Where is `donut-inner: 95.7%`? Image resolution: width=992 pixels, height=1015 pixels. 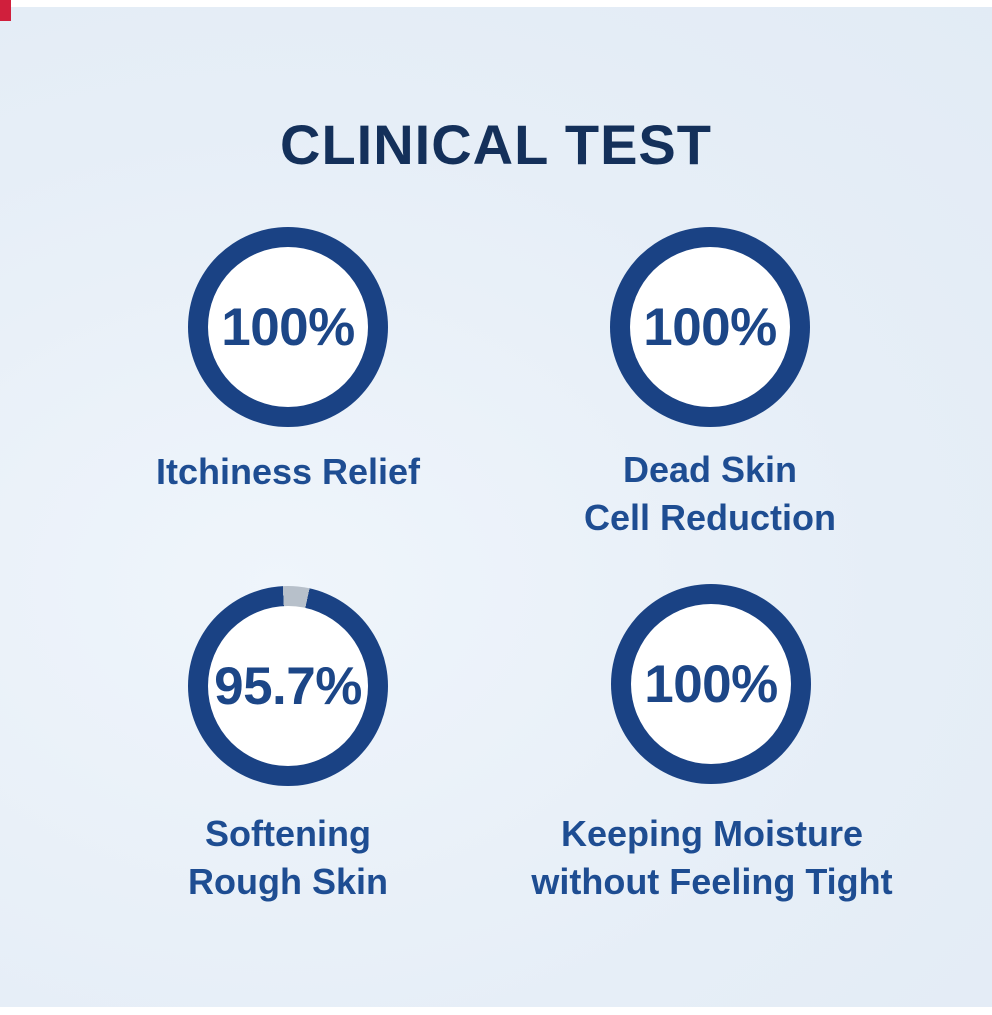
donut-inner: 95.7% is located at coordinates (288, 686).